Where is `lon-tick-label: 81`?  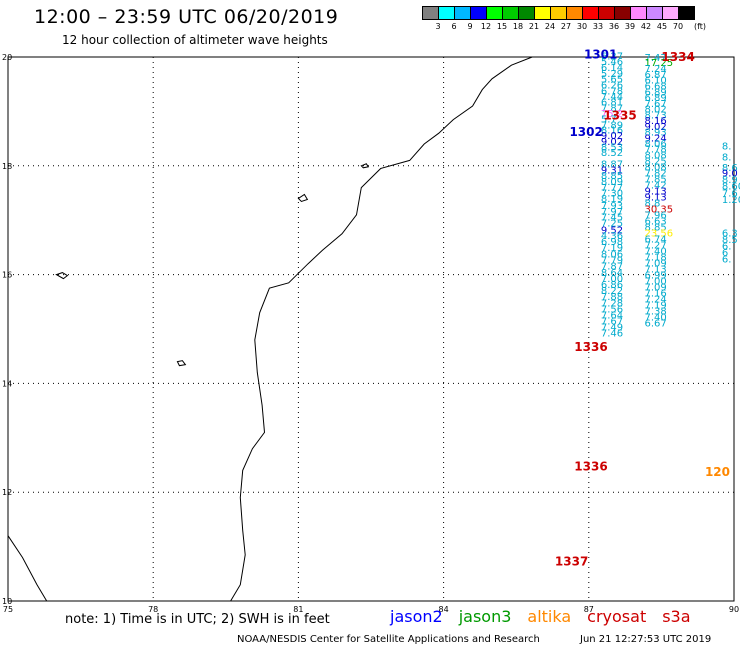 lon-tick-label: 81 is located at coordinates (298, 609).